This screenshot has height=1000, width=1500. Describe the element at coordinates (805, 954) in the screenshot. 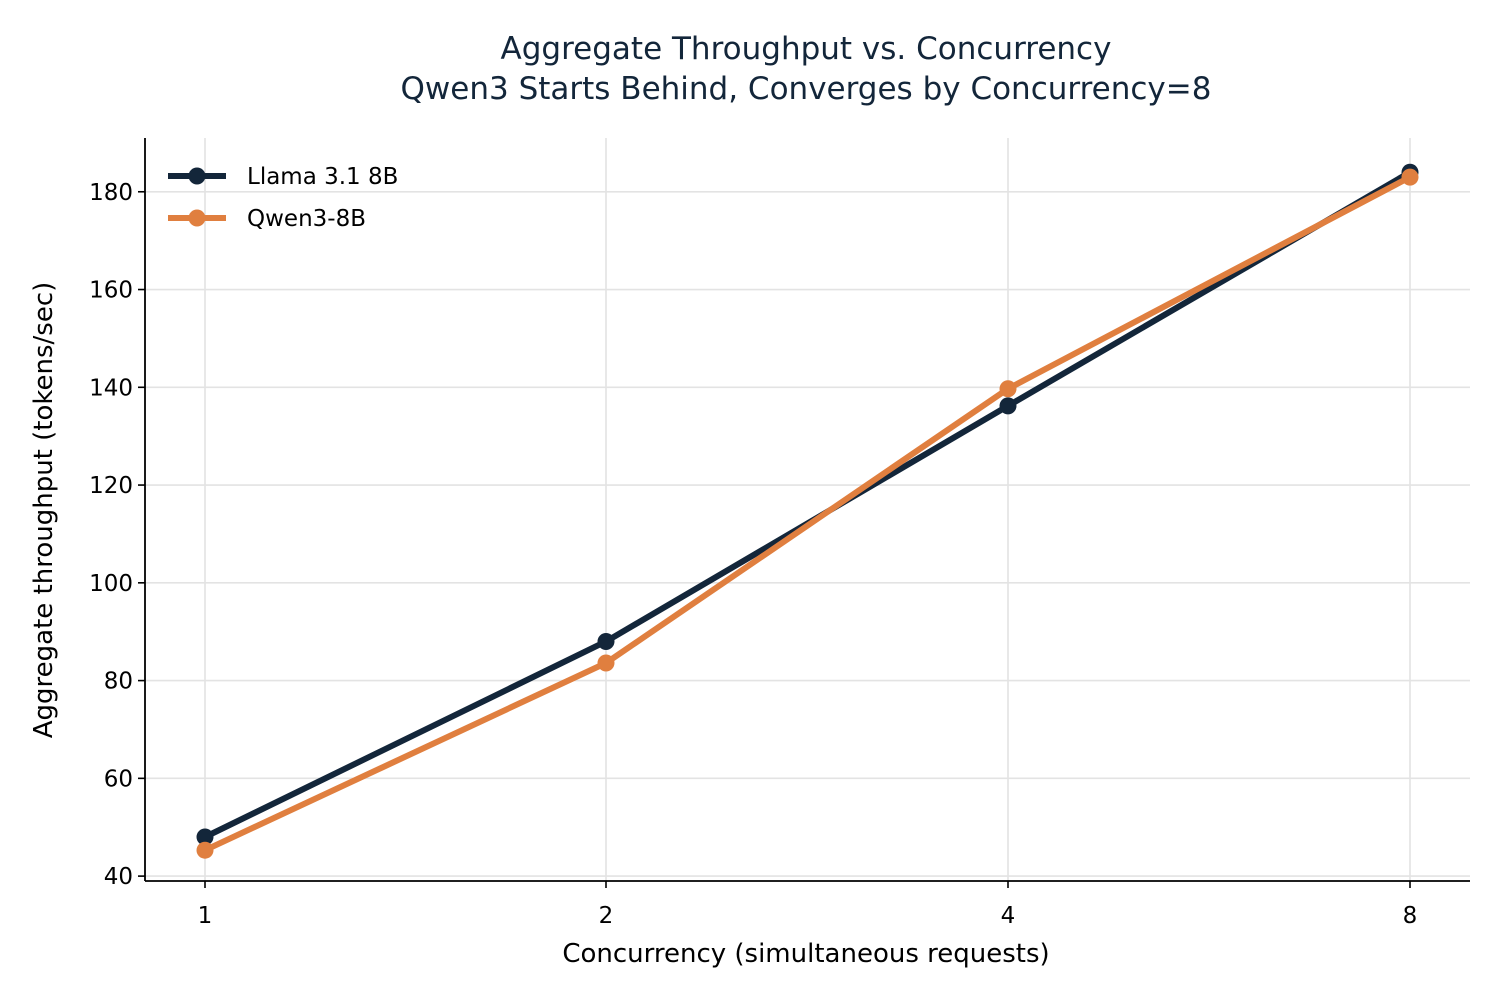

I see `x-axis-label: Concurrency (simultaneous requests)` at that location.